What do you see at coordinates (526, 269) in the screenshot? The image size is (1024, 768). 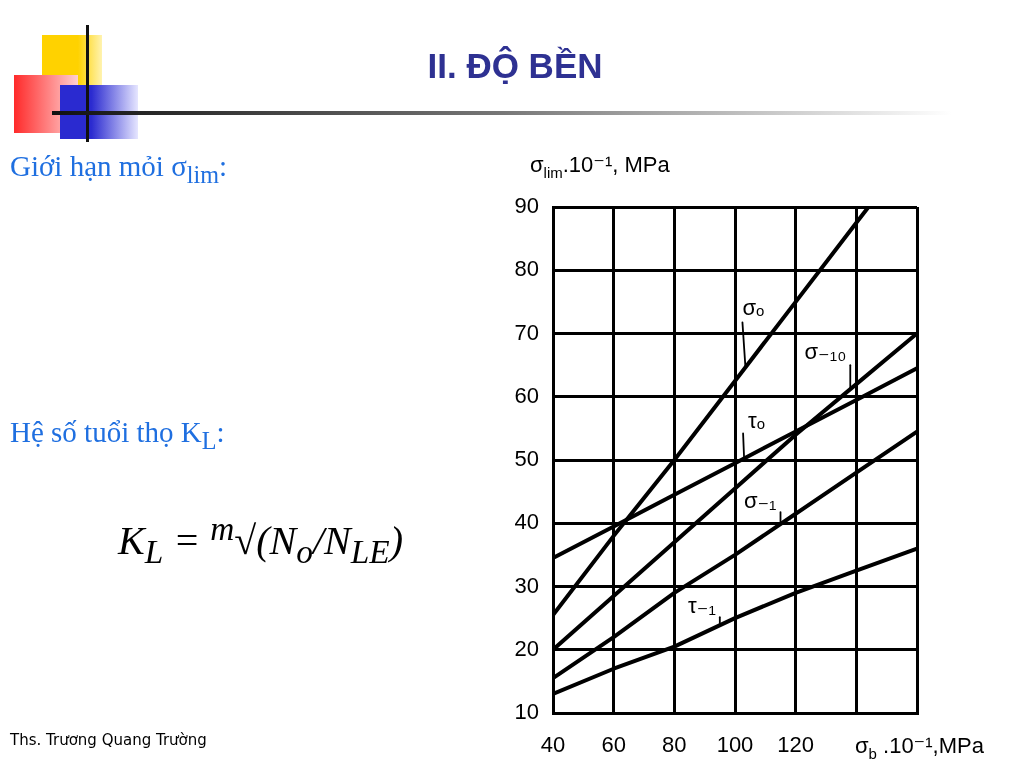 I see `y-tick-label: 80` at bounding box center [526, 269].